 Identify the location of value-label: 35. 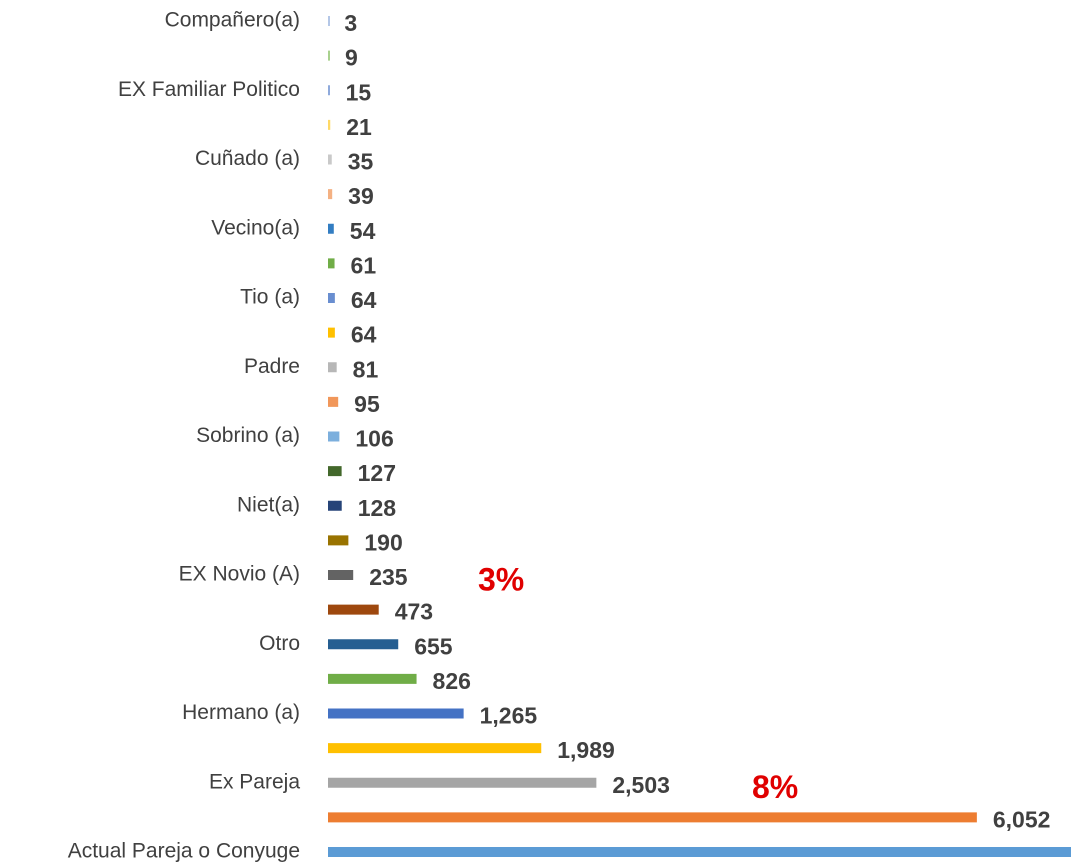
(361, 162).